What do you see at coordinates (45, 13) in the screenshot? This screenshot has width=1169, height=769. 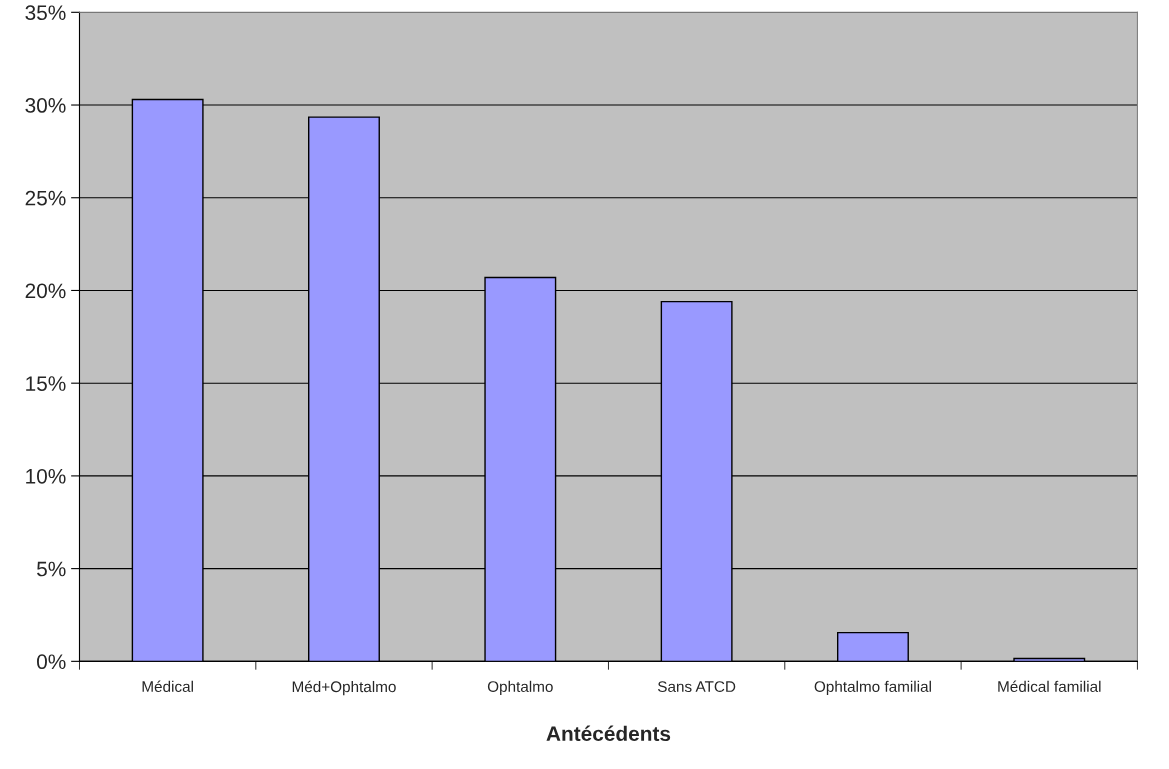 I see `y-tick-label: 35%` at bounding box center [45, 13].